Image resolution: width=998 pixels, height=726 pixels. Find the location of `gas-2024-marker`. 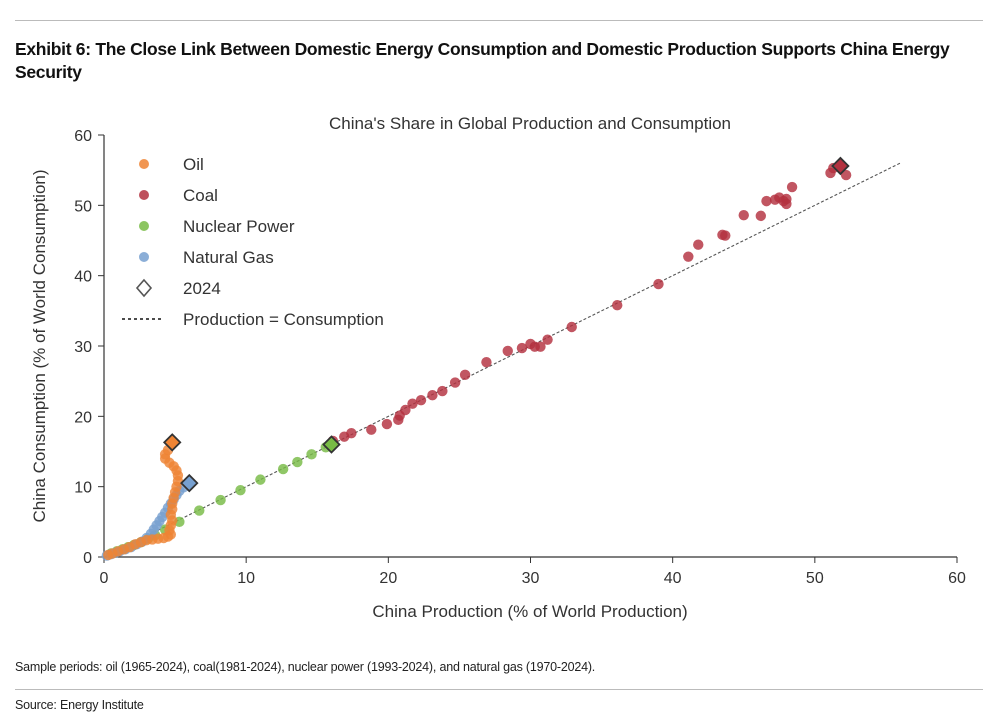

gas-2024-marker is located at coordinates (189, 483).